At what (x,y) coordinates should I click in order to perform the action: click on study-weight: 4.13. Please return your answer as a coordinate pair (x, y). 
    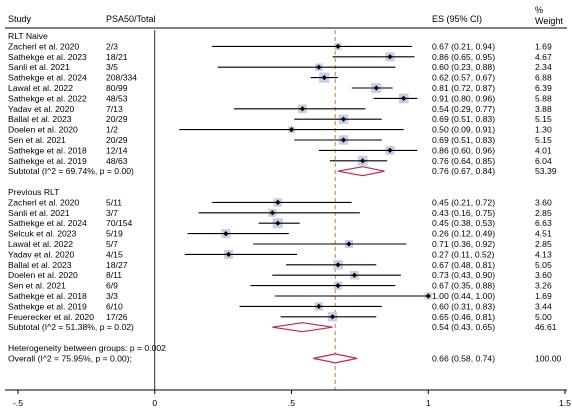
    Looking at the image, I should click on (543, 254).